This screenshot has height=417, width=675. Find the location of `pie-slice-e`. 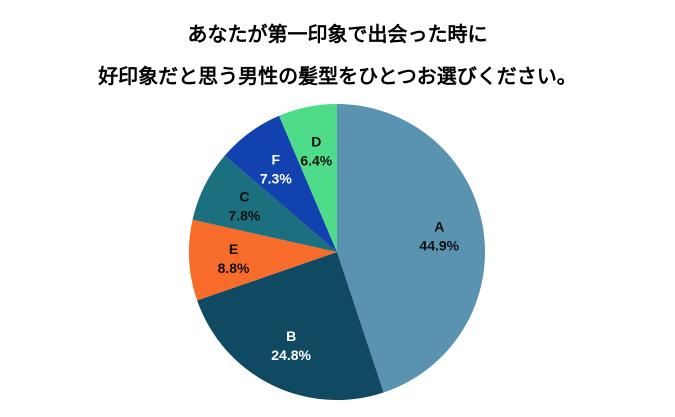

pie-slice-e is located at coordinates (263, 260).